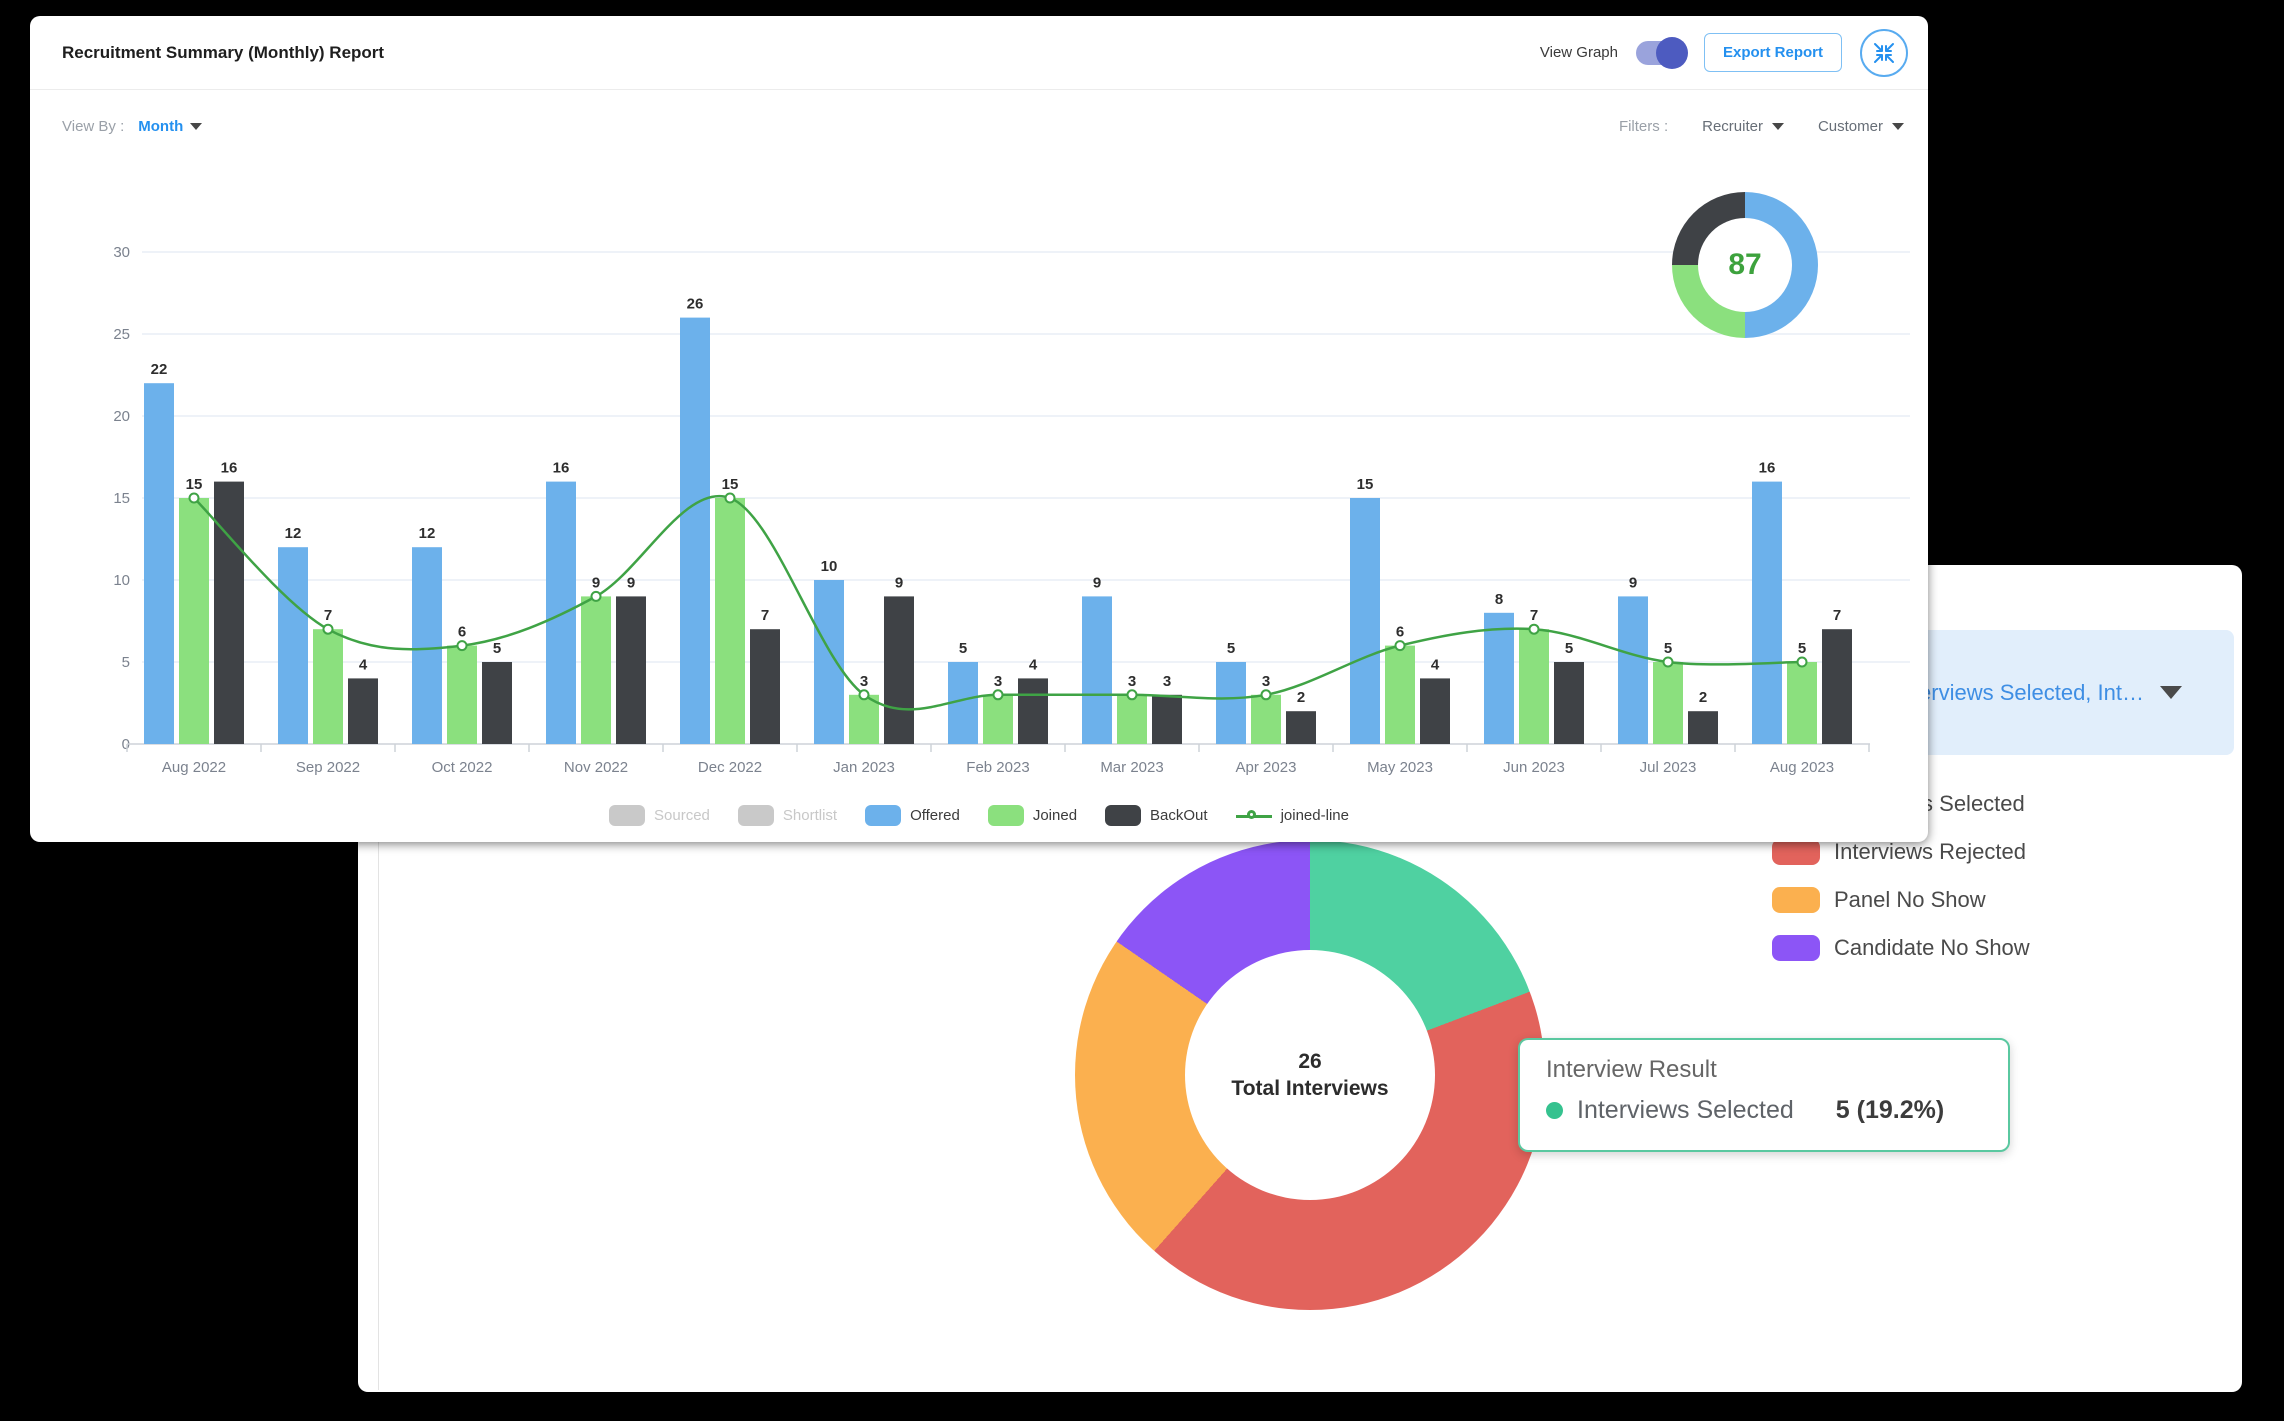 This screenshot has width=2284, height=1421. Describe the element at coordinates (730, 767) in the screenshot. I see `svg-text: Dec 2022` at that location.